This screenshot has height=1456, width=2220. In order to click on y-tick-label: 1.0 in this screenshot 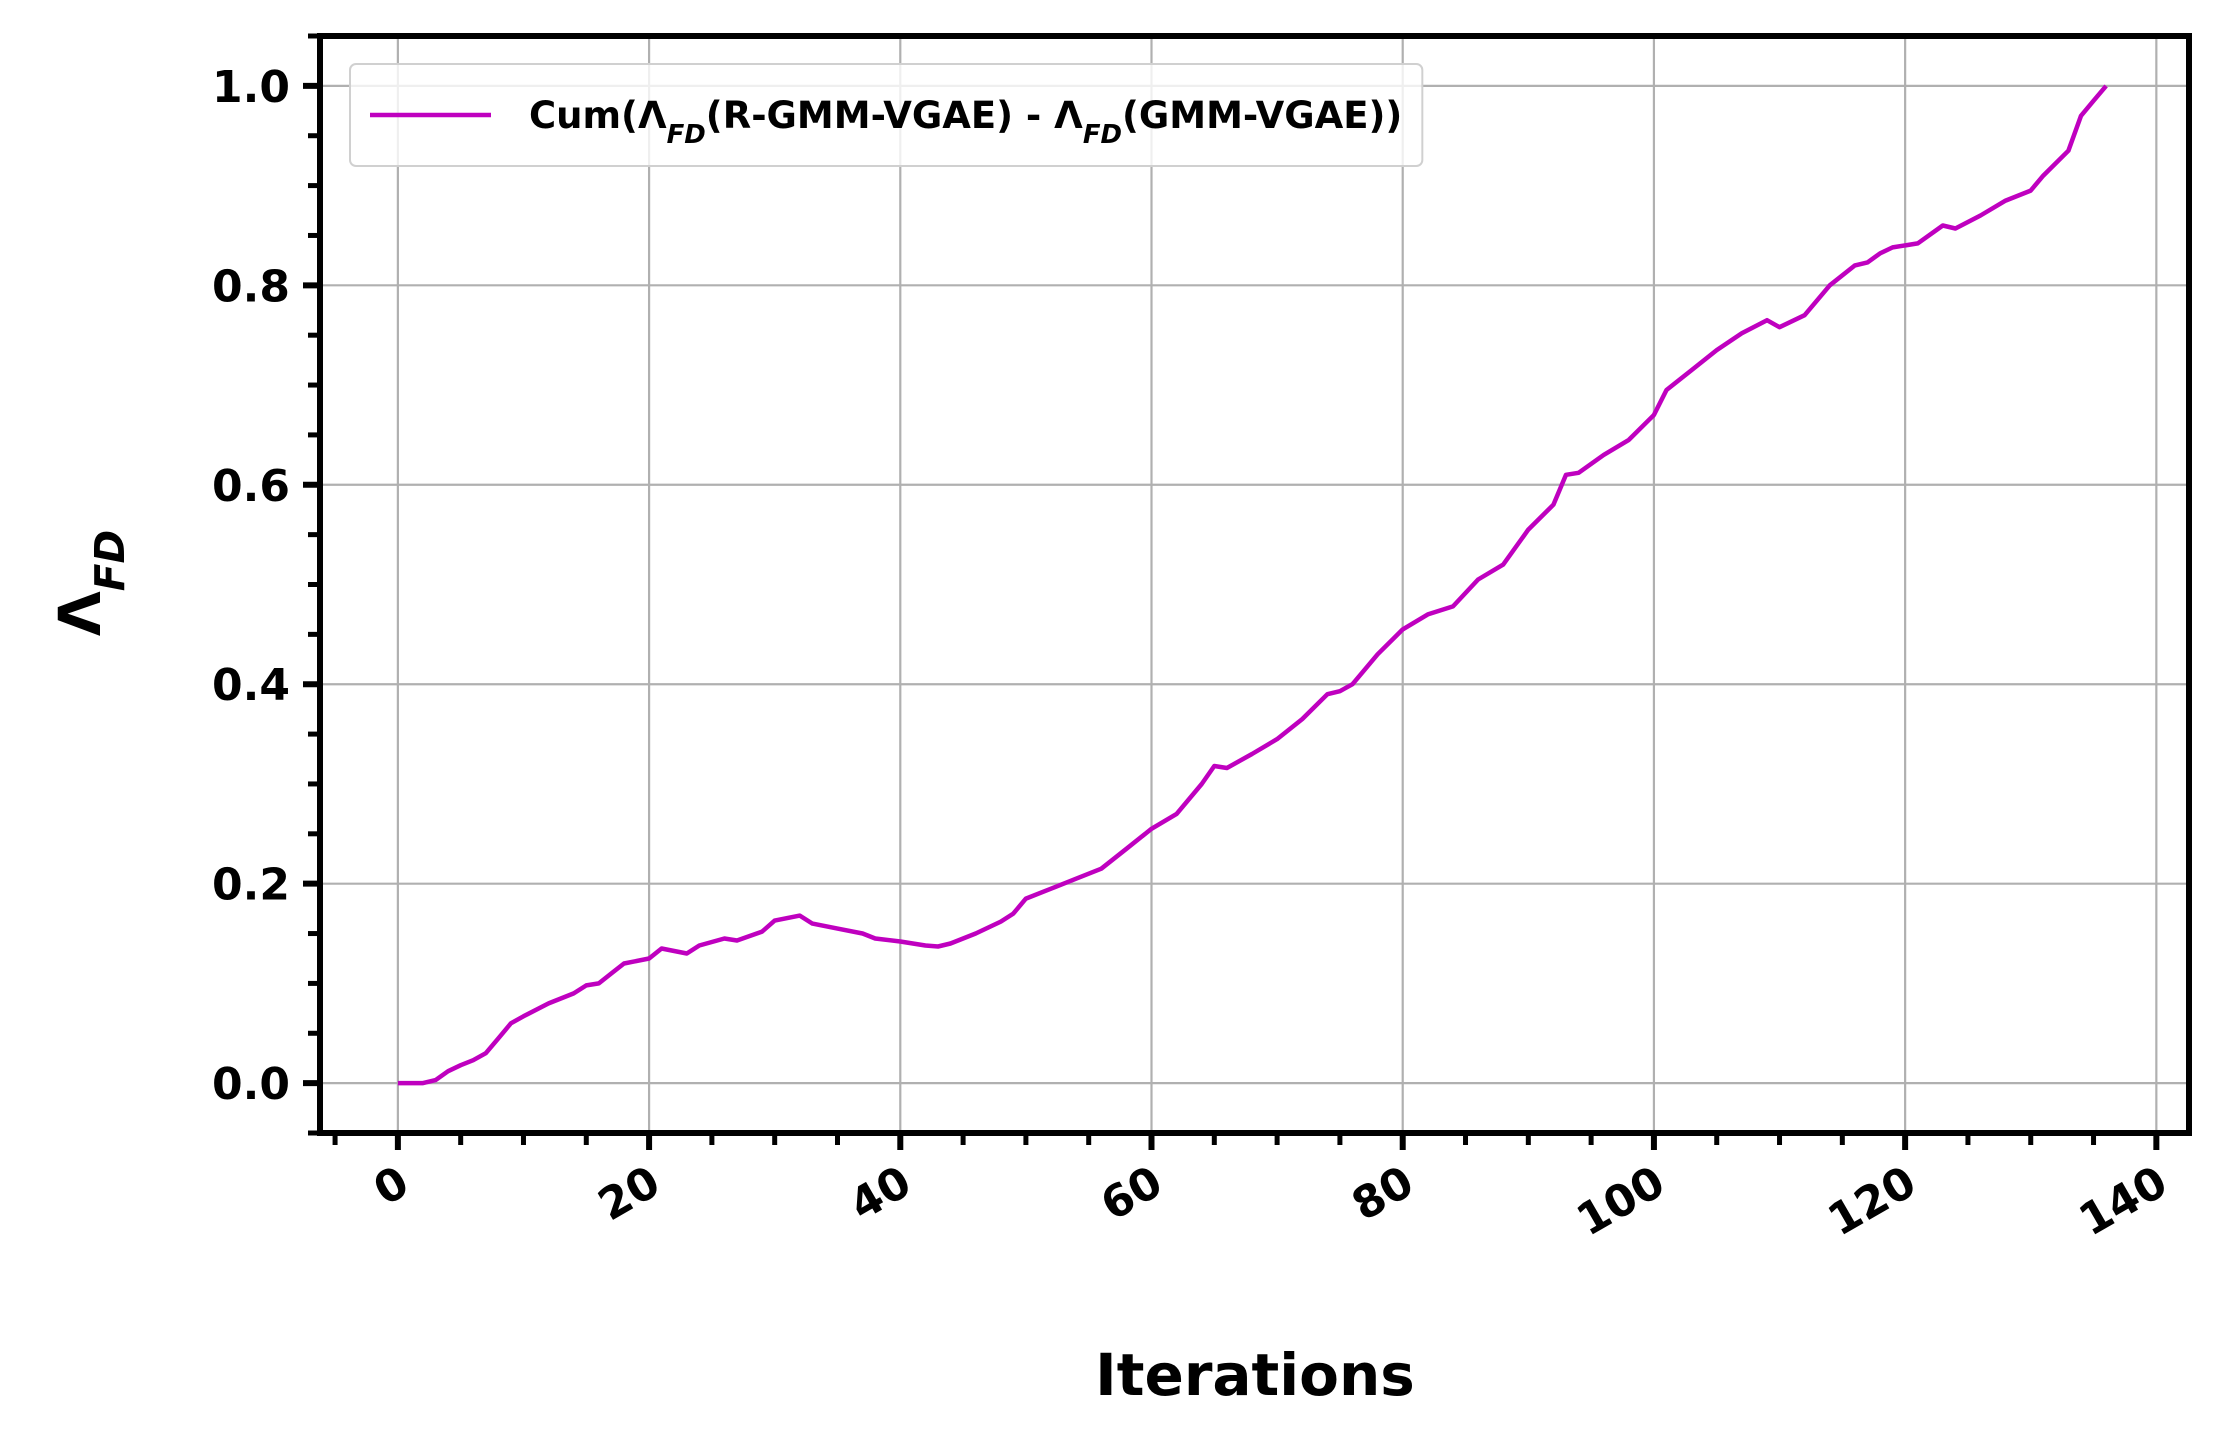, I will do `click(251, 87)`.